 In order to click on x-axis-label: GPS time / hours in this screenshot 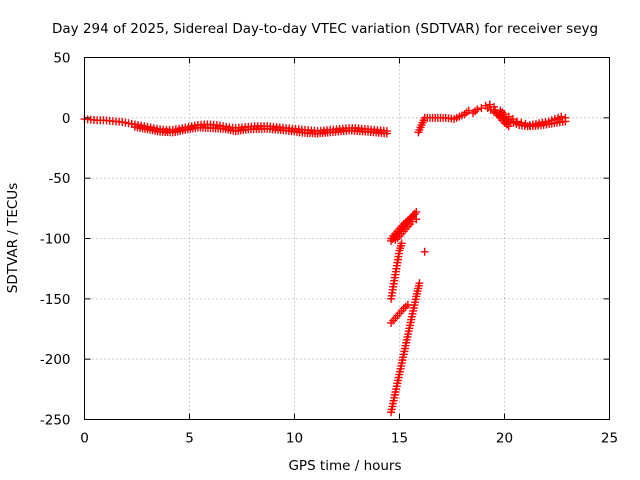, I will do `click(344, 466)`.